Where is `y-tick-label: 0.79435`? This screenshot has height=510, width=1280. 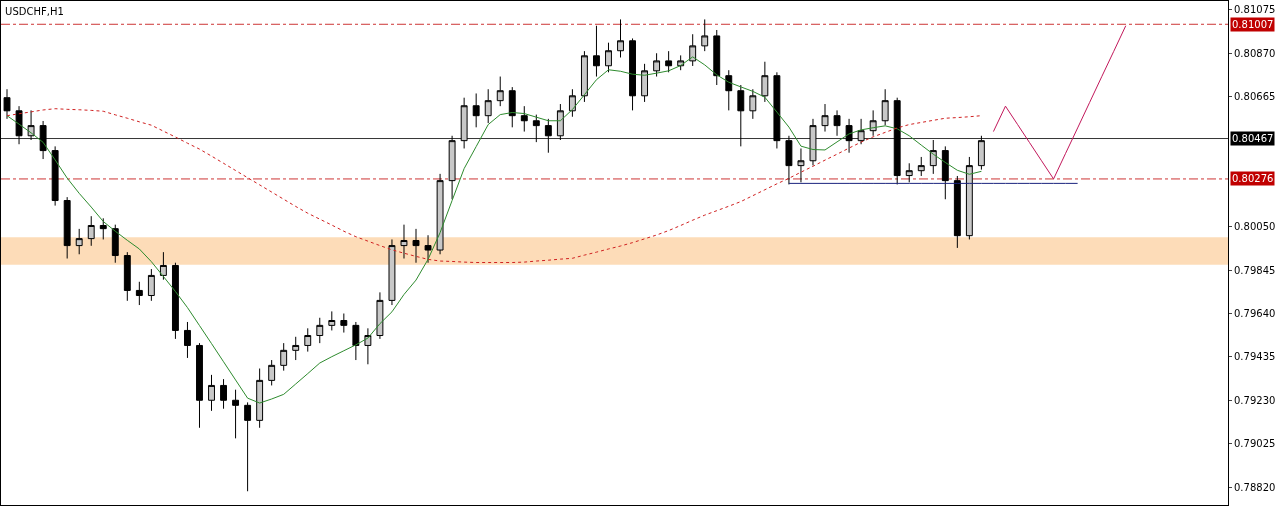 y-tick-label: 0.79435 is located at coordinates (1255, 357).